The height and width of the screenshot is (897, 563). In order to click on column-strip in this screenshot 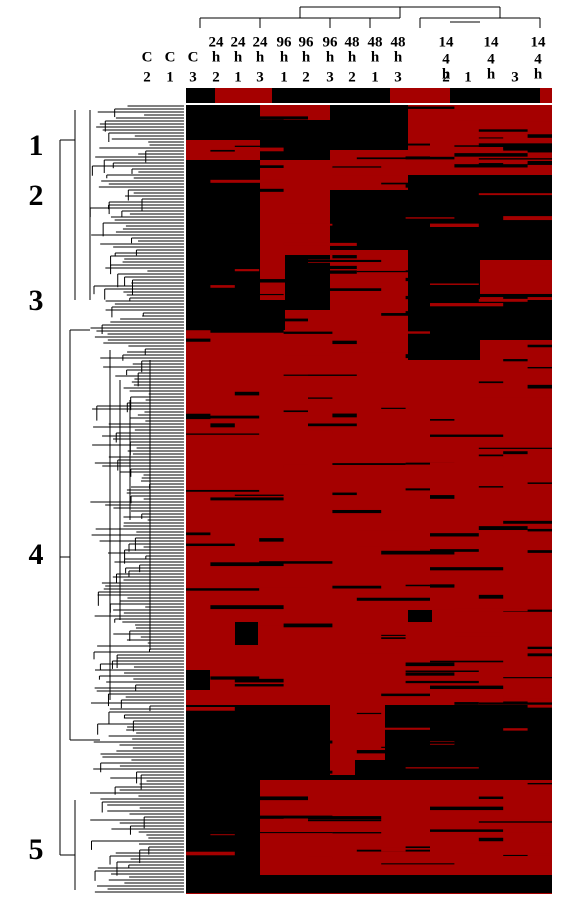, I will do `click(369, 96)`.